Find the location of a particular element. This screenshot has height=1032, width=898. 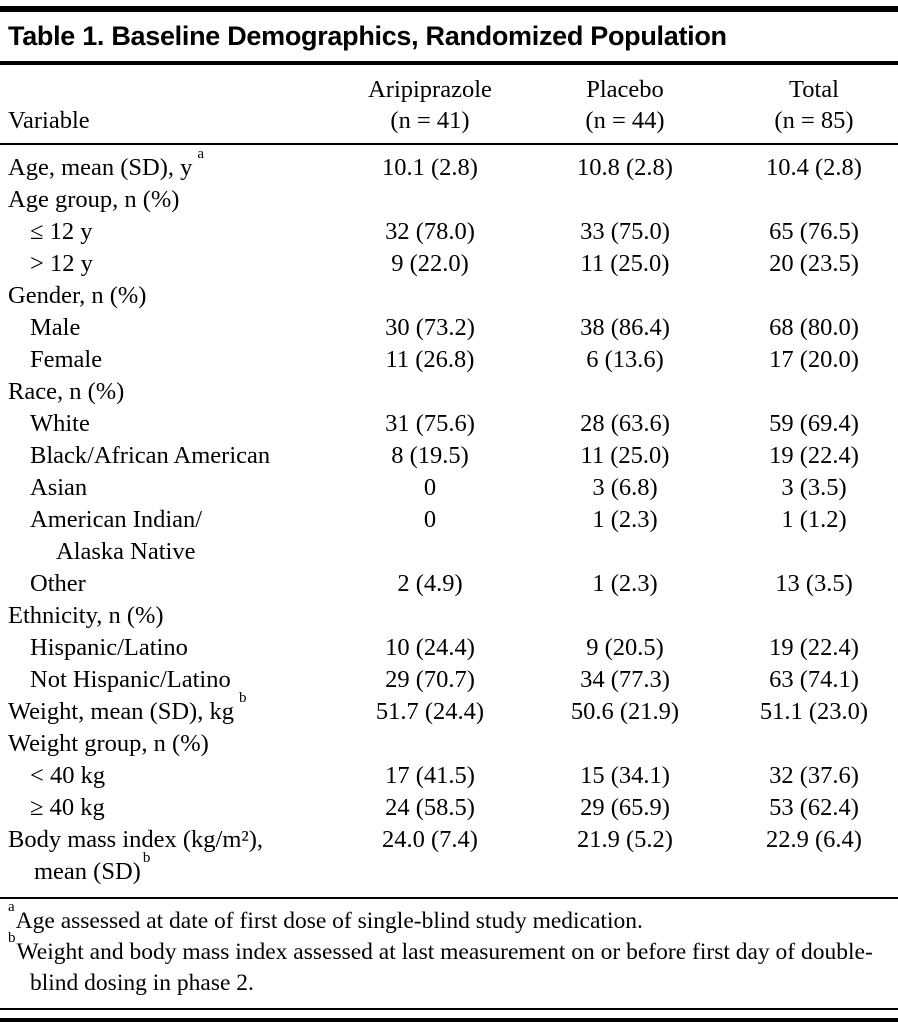

bottom-inner-rule is located at coordinates (449, 1009).